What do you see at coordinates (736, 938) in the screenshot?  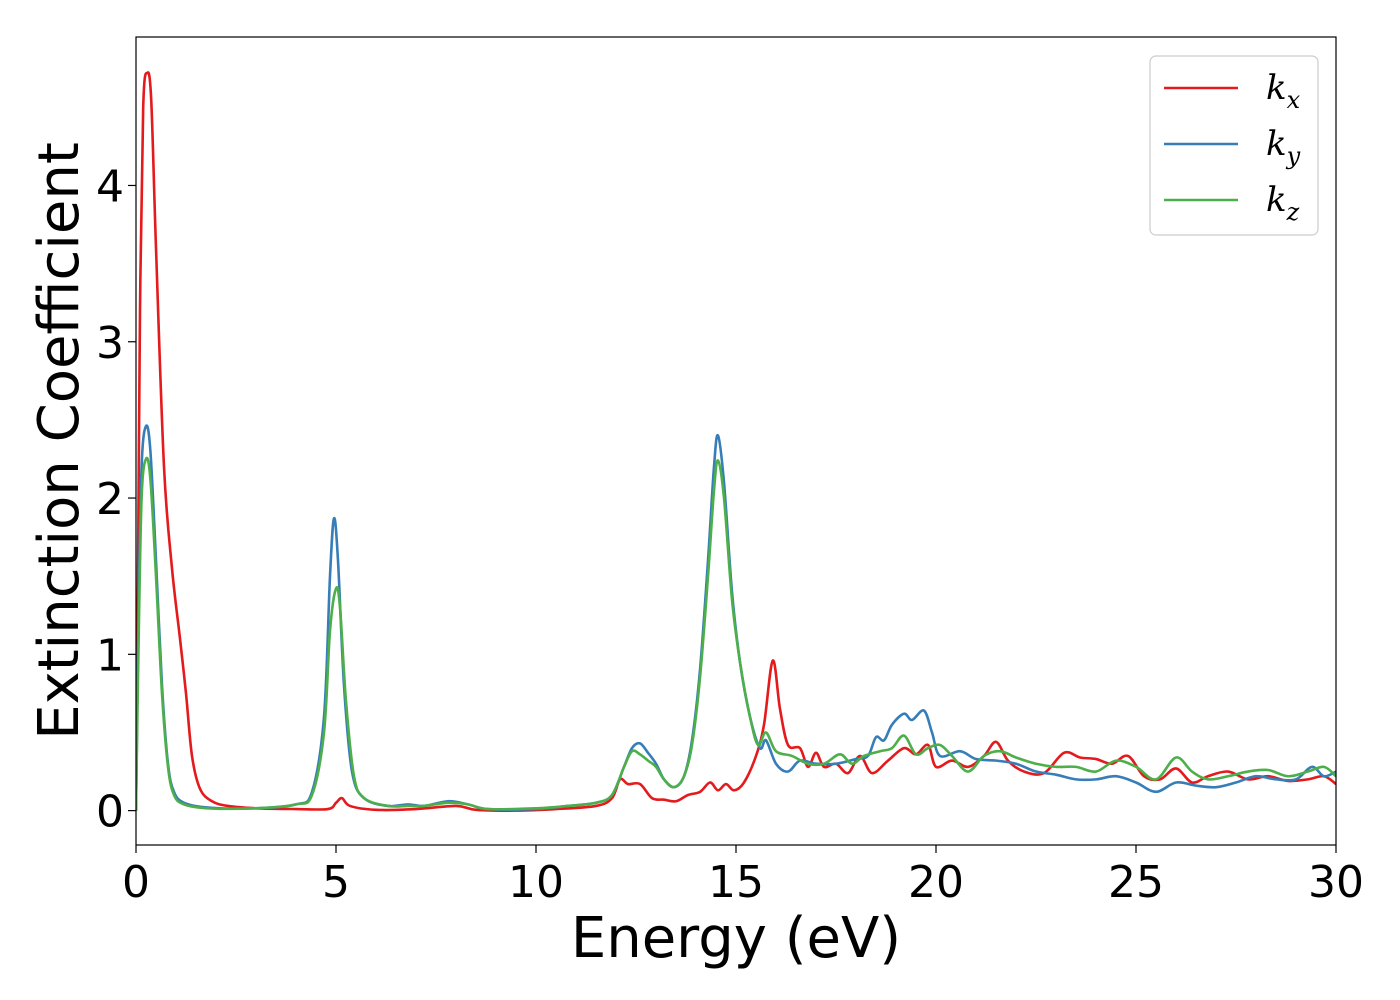 I see `x-axis-title: Energy (eV)` at bounding box center [736, 938].